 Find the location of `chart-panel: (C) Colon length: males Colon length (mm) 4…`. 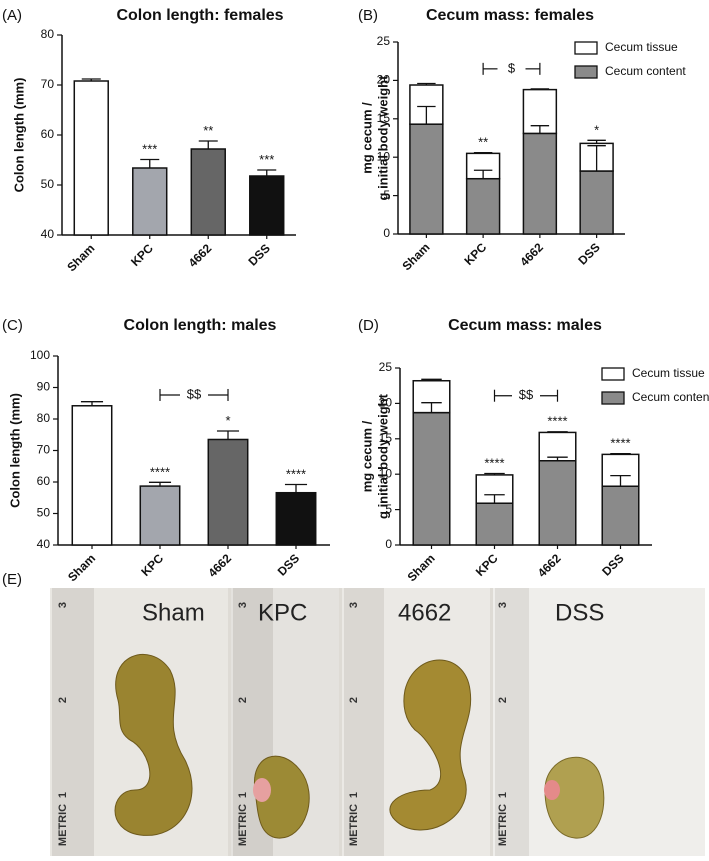

chart-panel: (C) Colon length: males Colon length (mm) 4… is located at coordinates (166, 450).